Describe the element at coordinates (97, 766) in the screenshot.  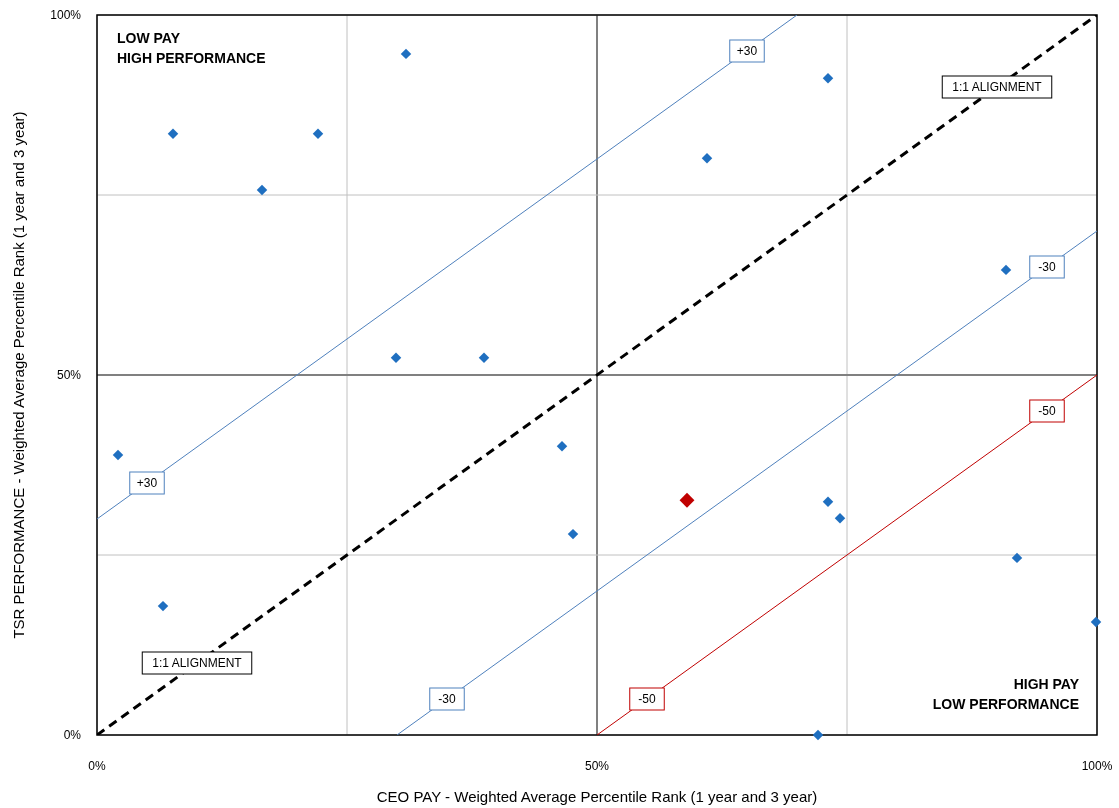
I see `x-tick-label: 0%` at that location.